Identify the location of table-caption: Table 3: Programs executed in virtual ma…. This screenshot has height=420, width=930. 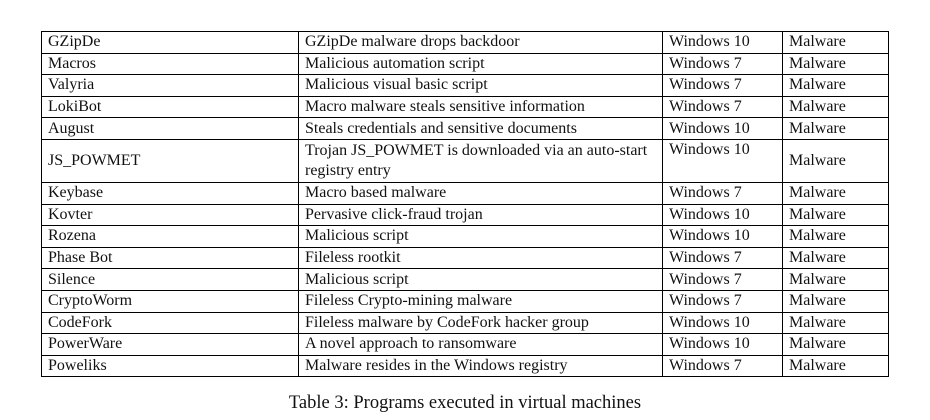
(465, 403).